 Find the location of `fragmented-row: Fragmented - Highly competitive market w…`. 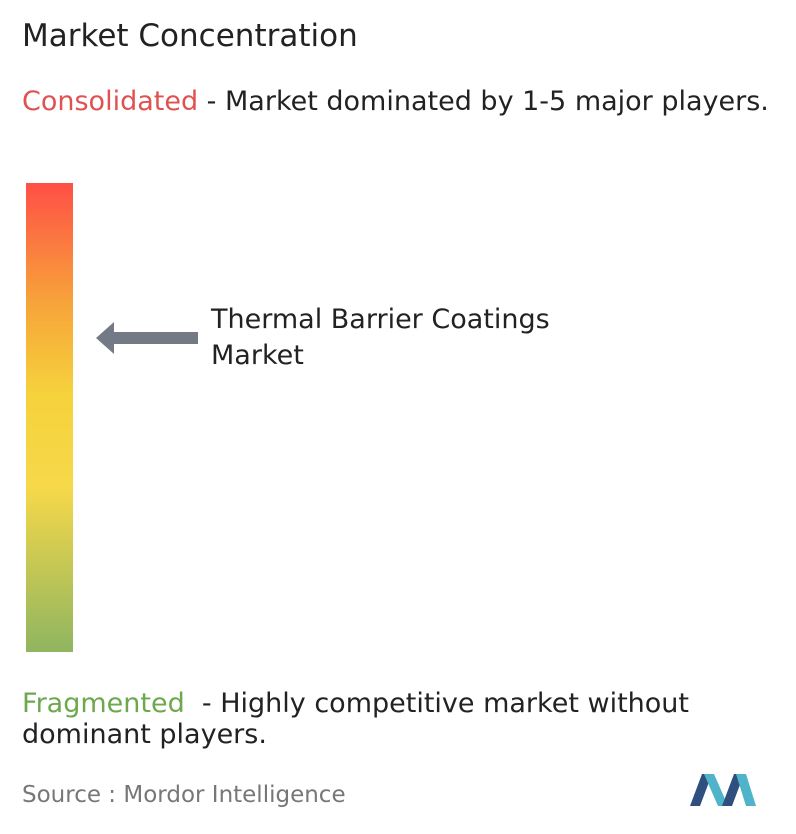

fragmented-row: Fragmented - Highly competitive market w… is located at coordinates (407, 719).